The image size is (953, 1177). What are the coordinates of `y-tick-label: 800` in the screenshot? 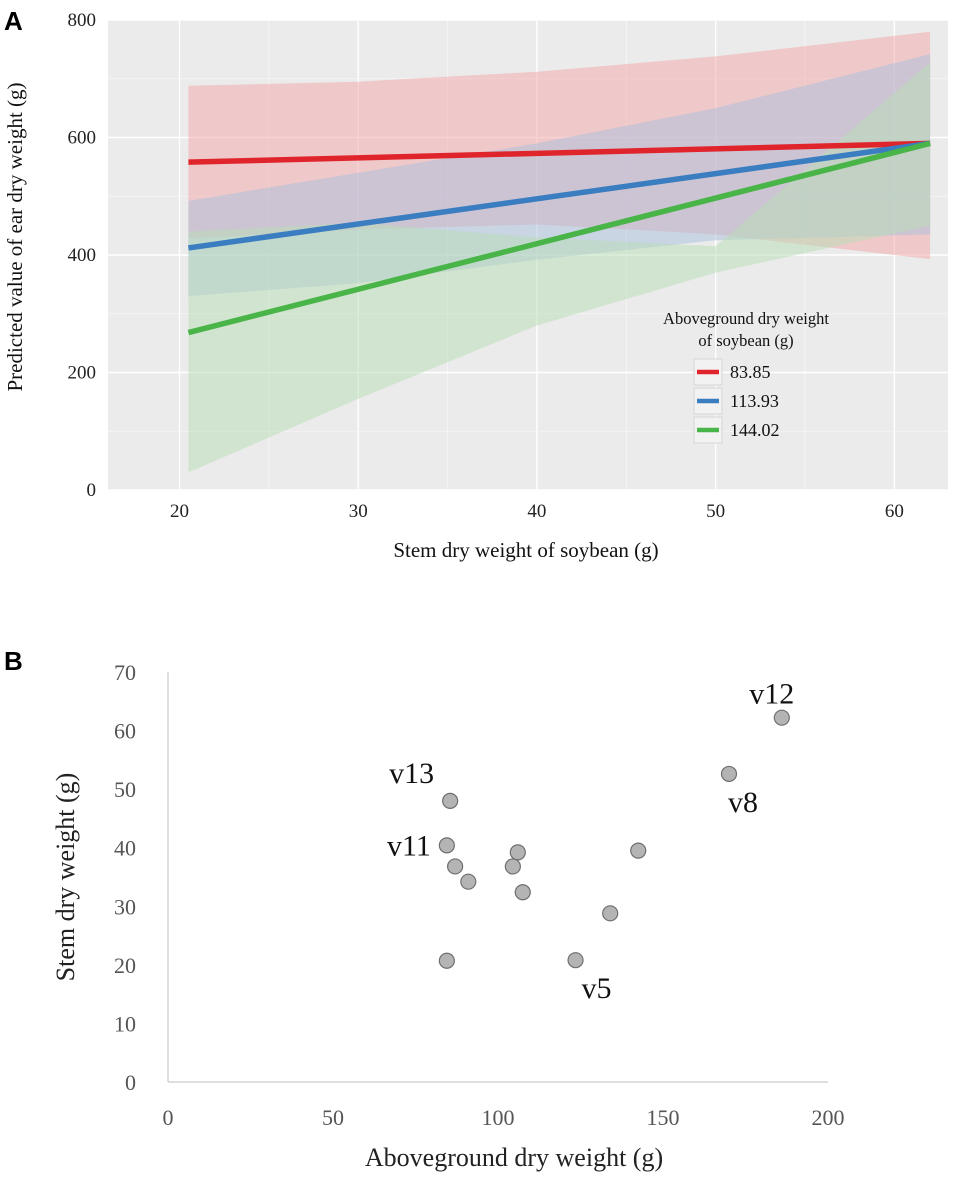 It's located at (82, 20).